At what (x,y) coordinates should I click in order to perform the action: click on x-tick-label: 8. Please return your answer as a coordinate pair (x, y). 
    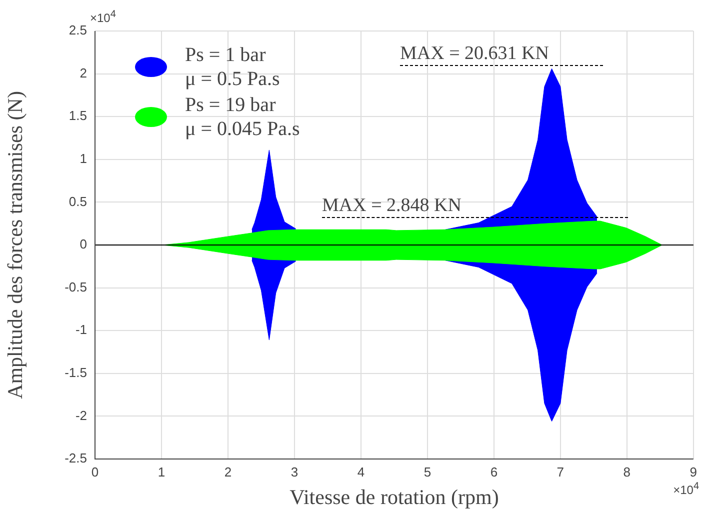
    Looking at the image, I should click on (627, 472).